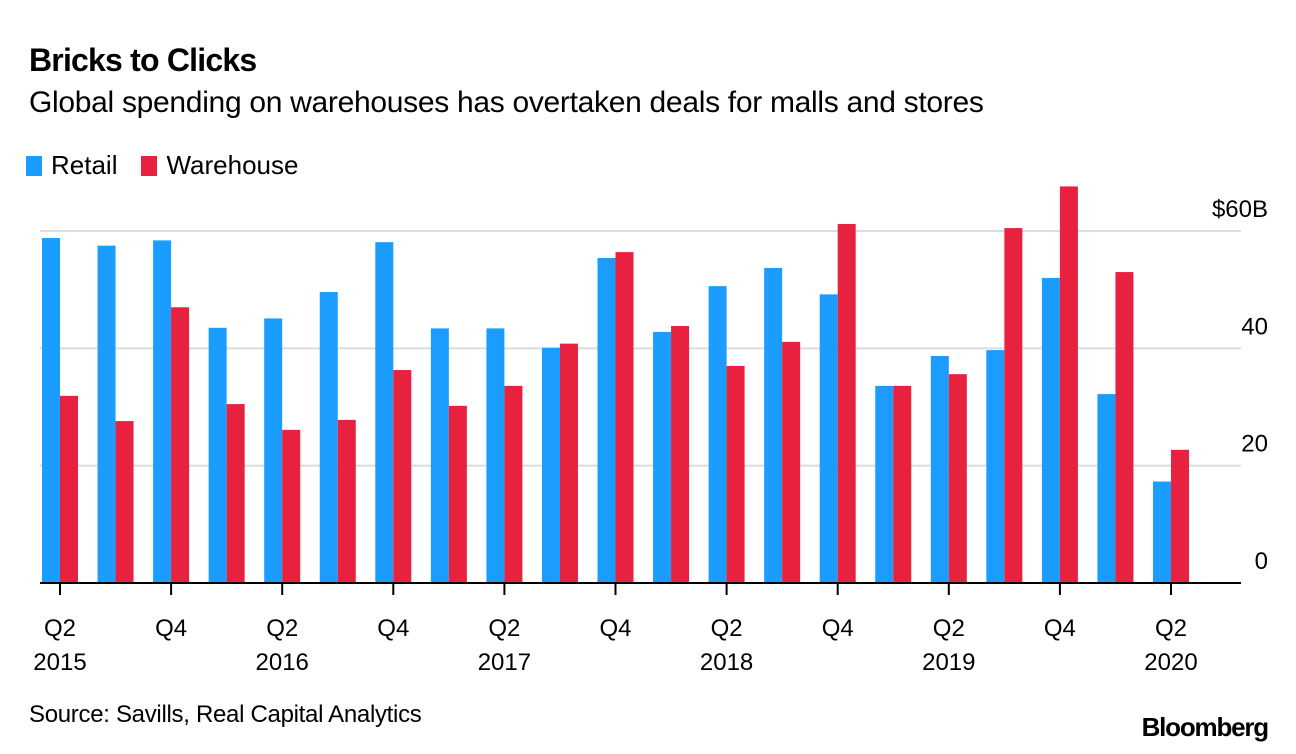 The width and height of the screenshot is (1296, 754). I want to click on source-note: Source: Savills, Real Capital Analytics, so click(225, 714).